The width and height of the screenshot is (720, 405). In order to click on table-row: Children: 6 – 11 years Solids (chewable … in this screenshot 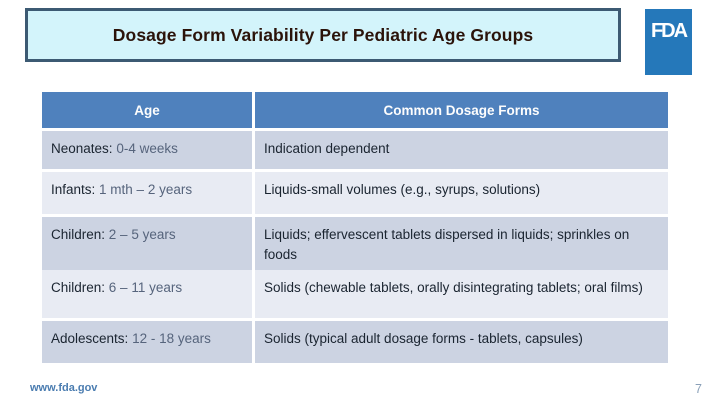, I will do `click(355, 294)`.